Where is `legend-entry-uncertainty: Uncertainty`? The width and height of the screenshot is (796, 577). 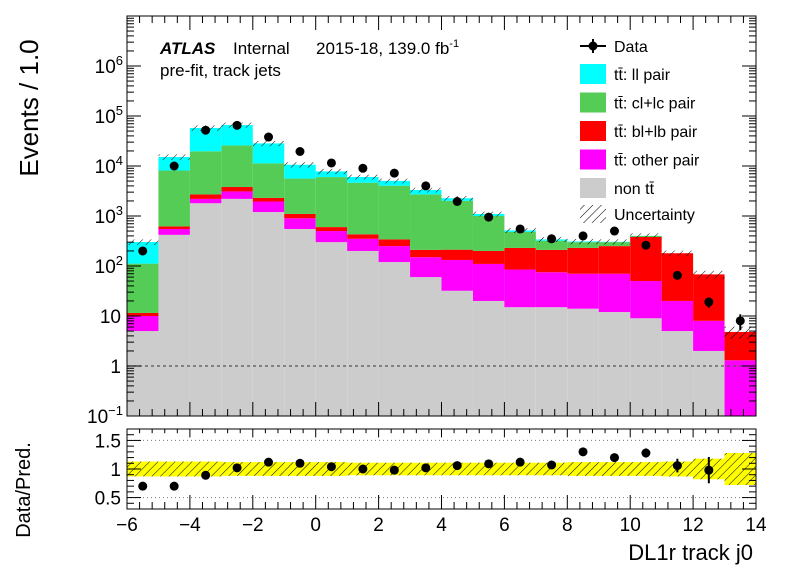 legend-entry-uncertainty: Uncertainty is located at coordinates (637, 214).